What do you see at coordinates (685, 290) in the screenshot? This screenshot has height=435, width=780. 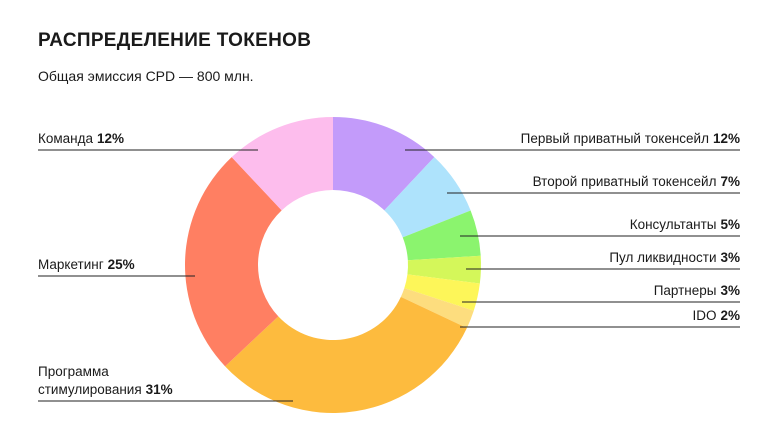 I see `slice-name: Партнеры` at bounding box center [685, 290].